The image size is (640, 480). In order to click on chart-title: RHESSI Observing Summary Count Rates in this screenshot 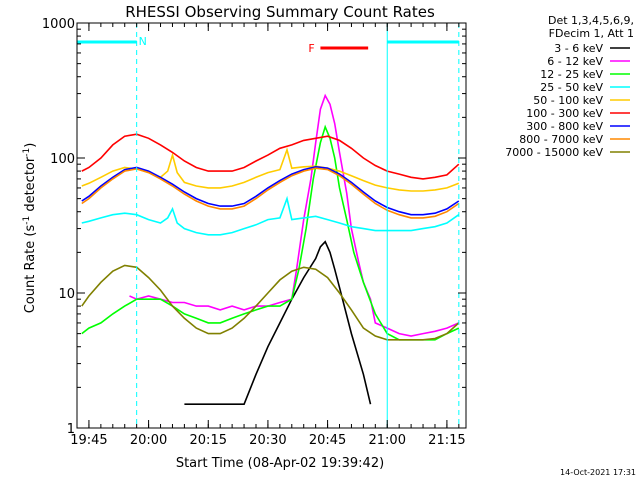, I will do `click(280, 12)`.